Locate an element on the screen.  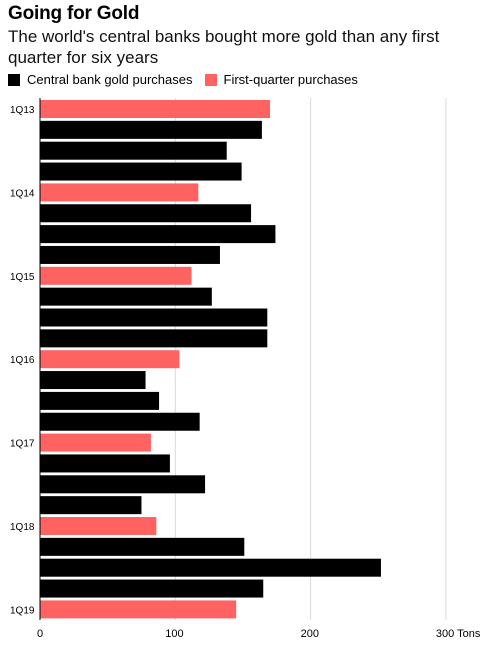
bar-4Q13 is located at coordinates (141, 171).